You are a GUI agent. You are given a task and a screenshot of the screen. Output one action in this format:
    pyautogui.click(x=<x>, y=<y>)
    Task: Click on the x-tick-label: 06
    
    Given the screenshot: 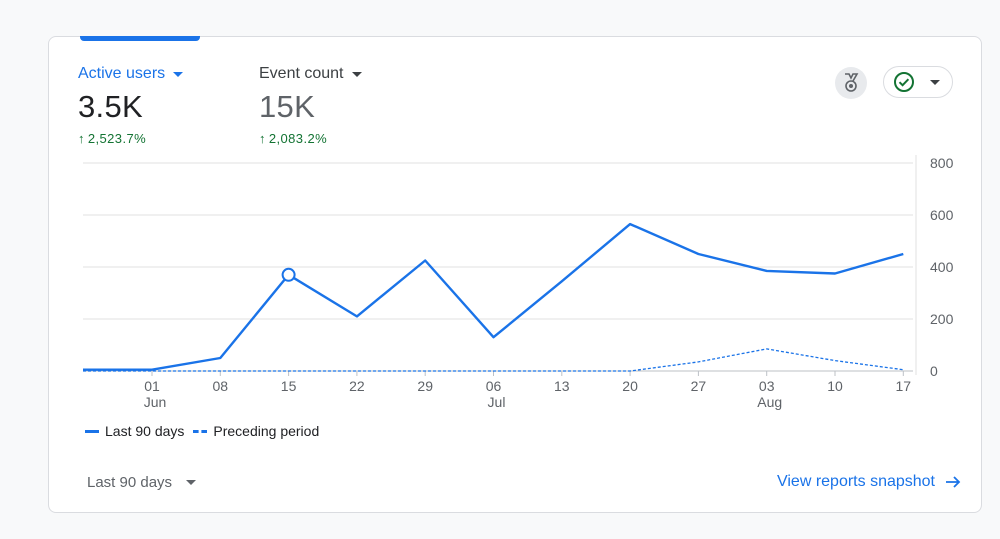 What is the action you would take?
    pyautogui.click(x=494, y=386)
    